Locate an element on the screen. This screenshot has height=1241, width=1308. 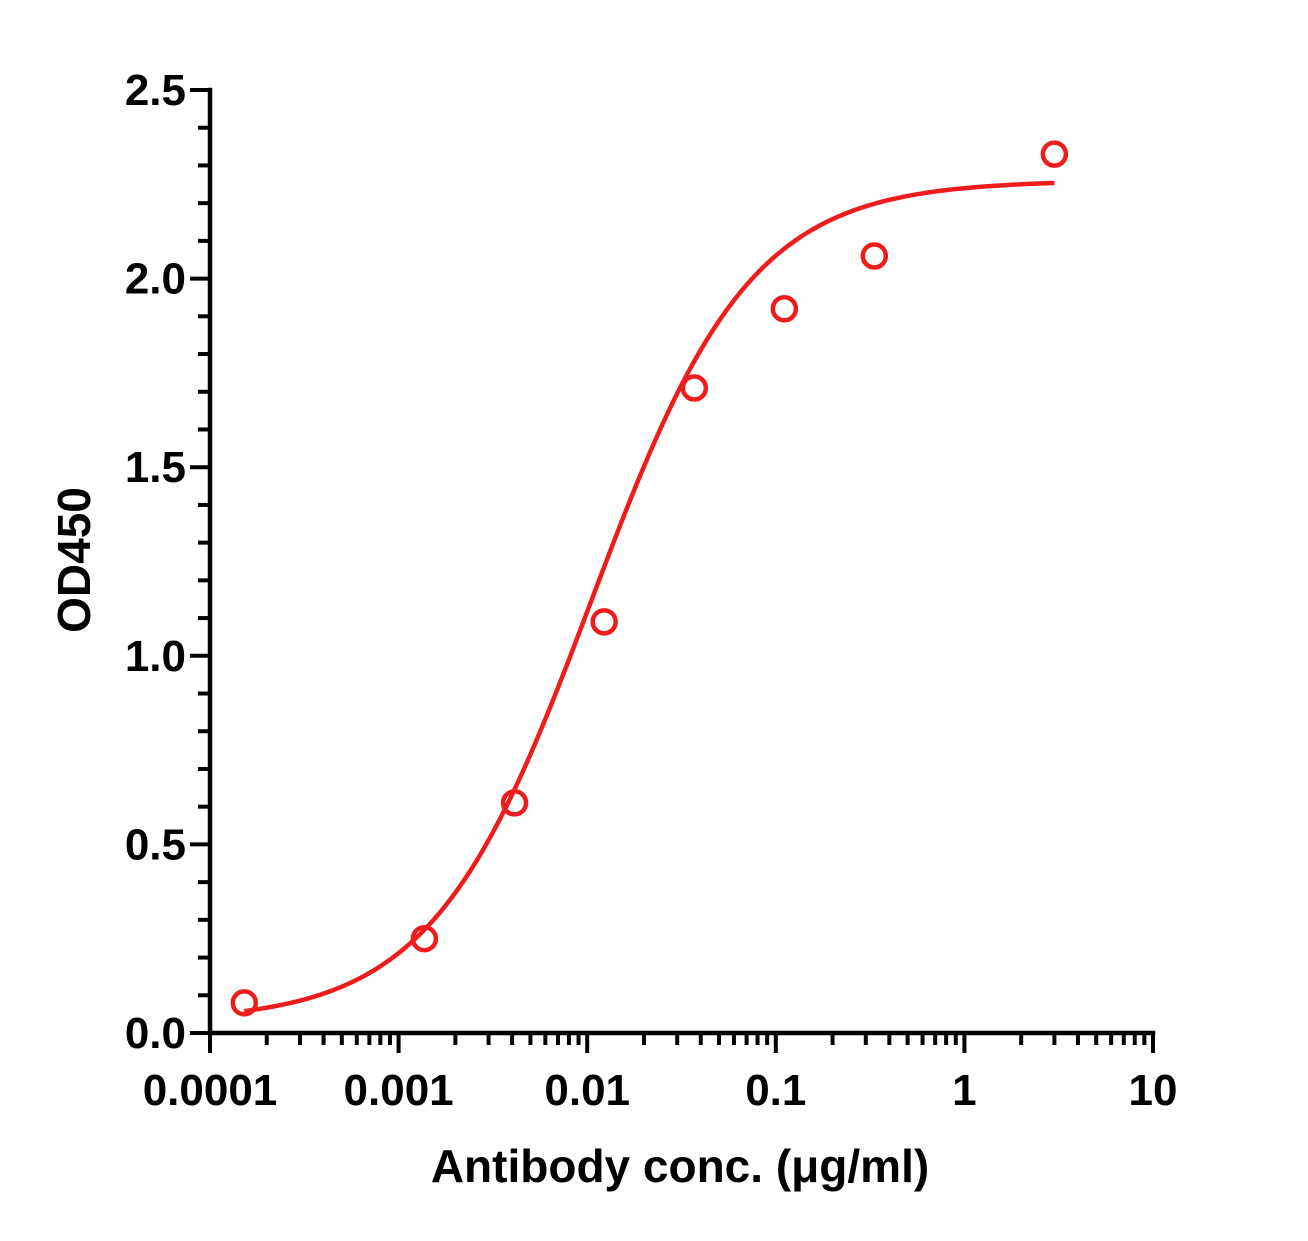
x-tick-label: 1 is located at coordinates (964, 1090).